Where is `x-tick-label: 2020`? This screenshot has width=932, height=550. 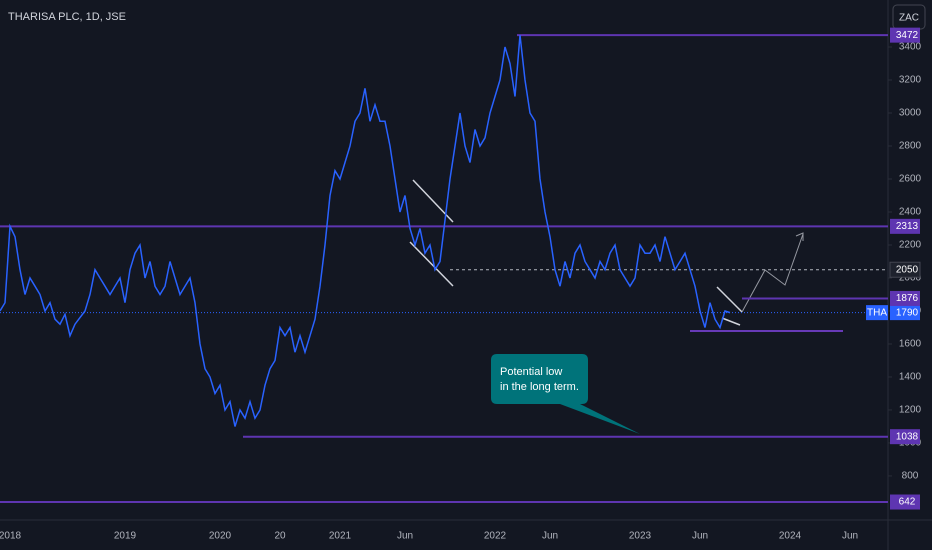
x-tick-label: 2020 is located at coordinates (220, 536).